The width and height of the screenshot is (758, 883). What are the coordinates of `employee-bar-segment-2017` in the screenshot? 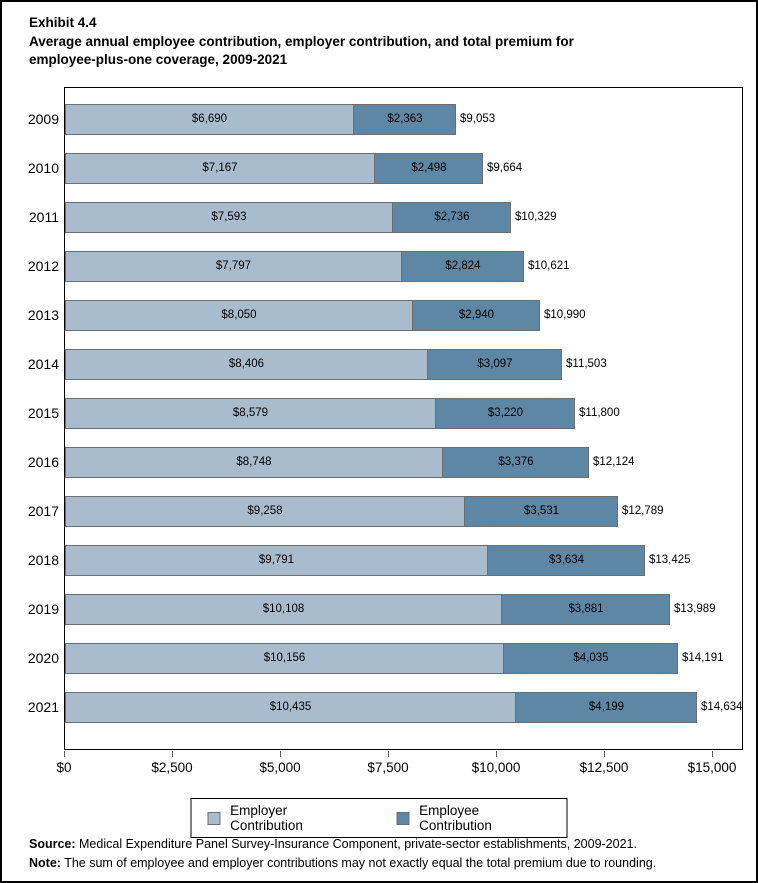 It's located at (541, 511).